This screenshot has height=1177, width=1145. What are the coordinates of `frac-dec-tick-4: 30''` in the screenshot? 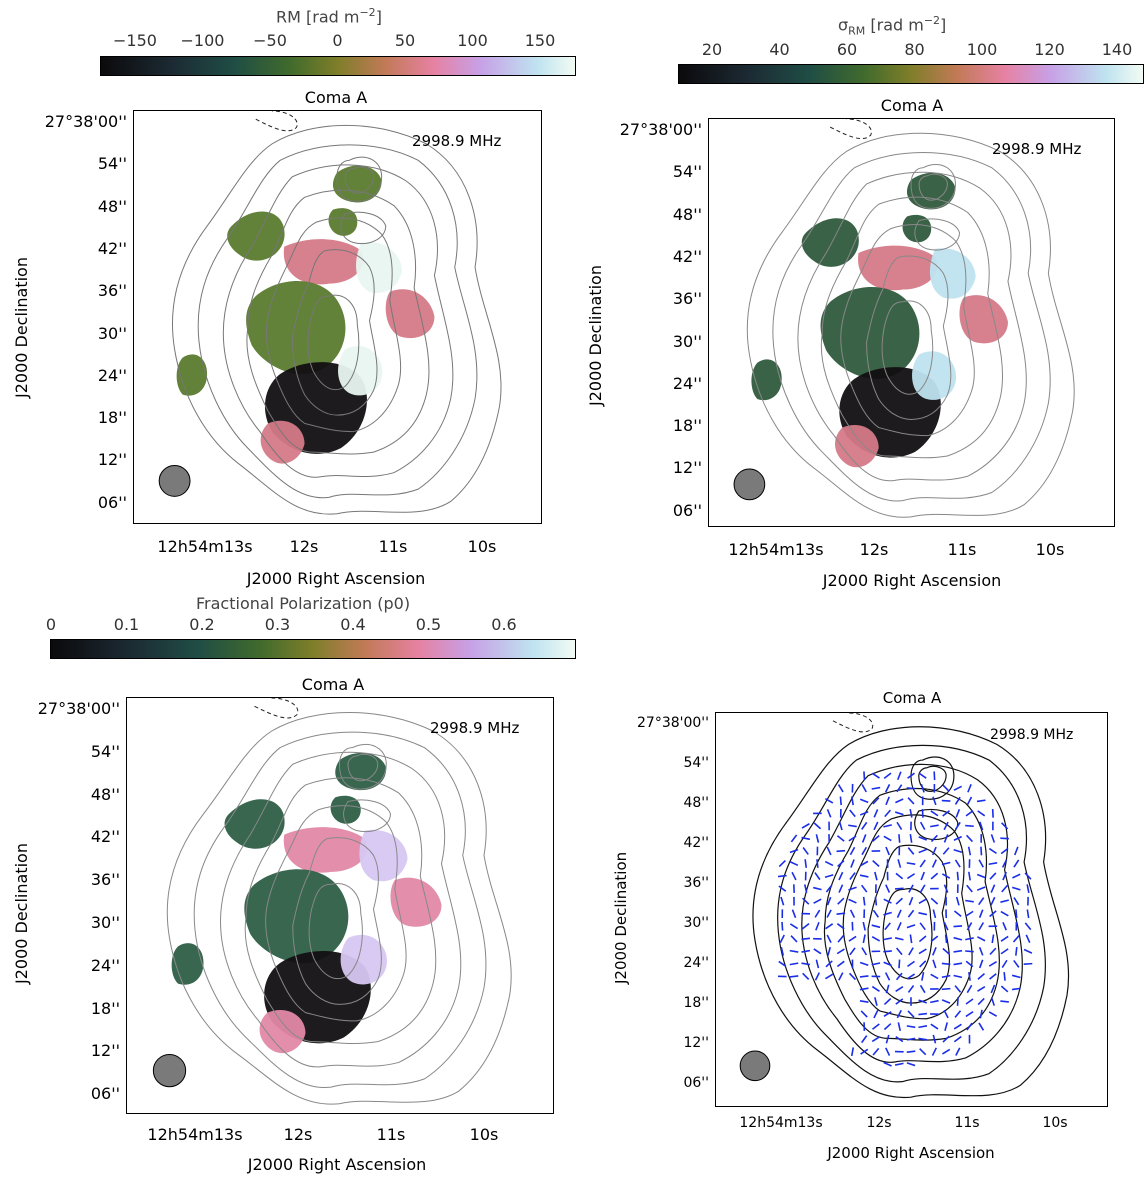 It's located at (105, 922).